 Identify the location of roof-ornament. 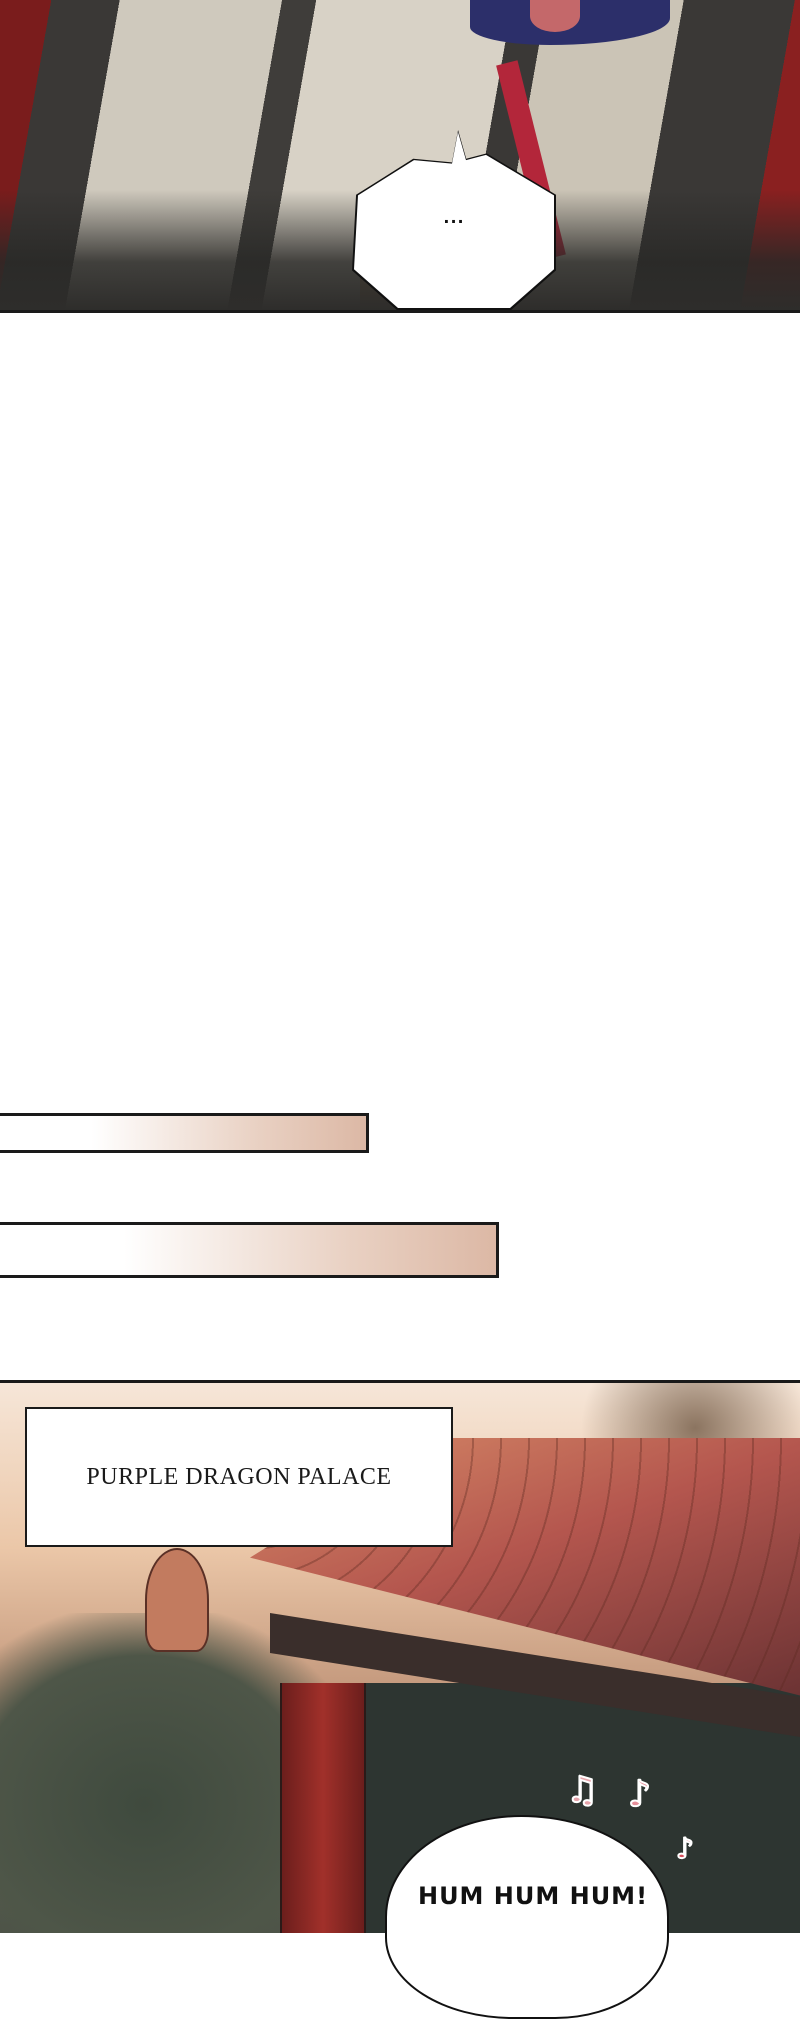
(177, 1600).